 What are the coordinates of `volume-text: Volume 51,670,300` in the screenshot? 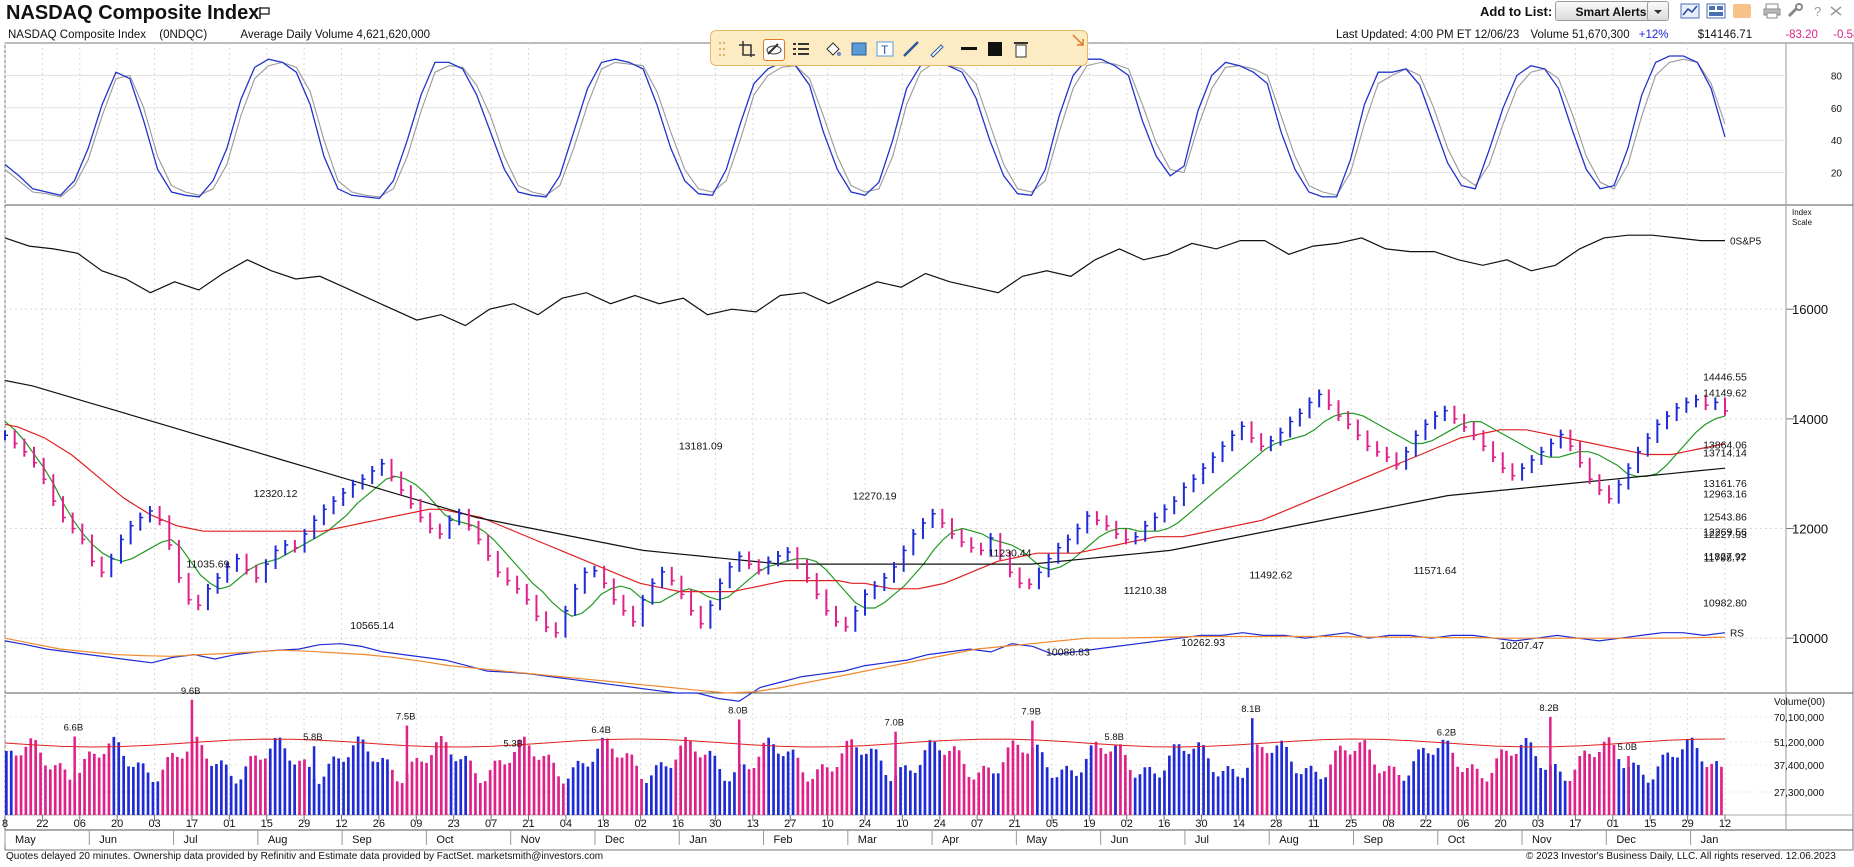 It's located at (1580, 35).